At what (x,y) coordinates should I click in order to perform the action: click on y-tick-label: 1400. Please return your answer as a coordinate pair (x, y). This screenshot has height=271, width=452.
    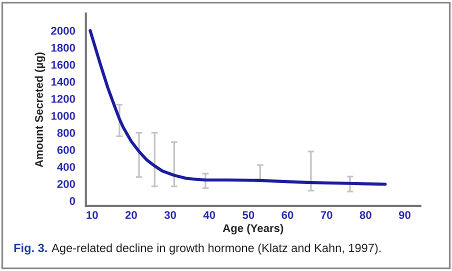
    Looking at the image, I should click on (63, 82).